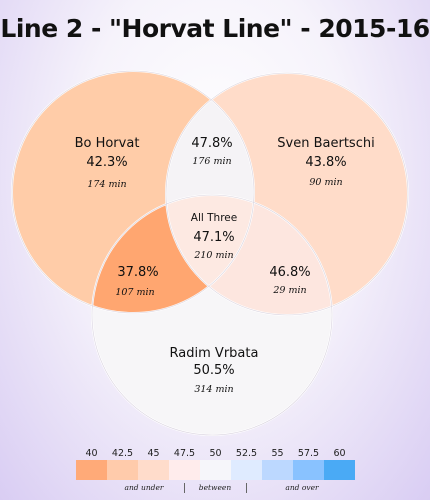 This screenshot has width=430, height=500. I want to click on legend-tick-label: 45, so click(153, 453).